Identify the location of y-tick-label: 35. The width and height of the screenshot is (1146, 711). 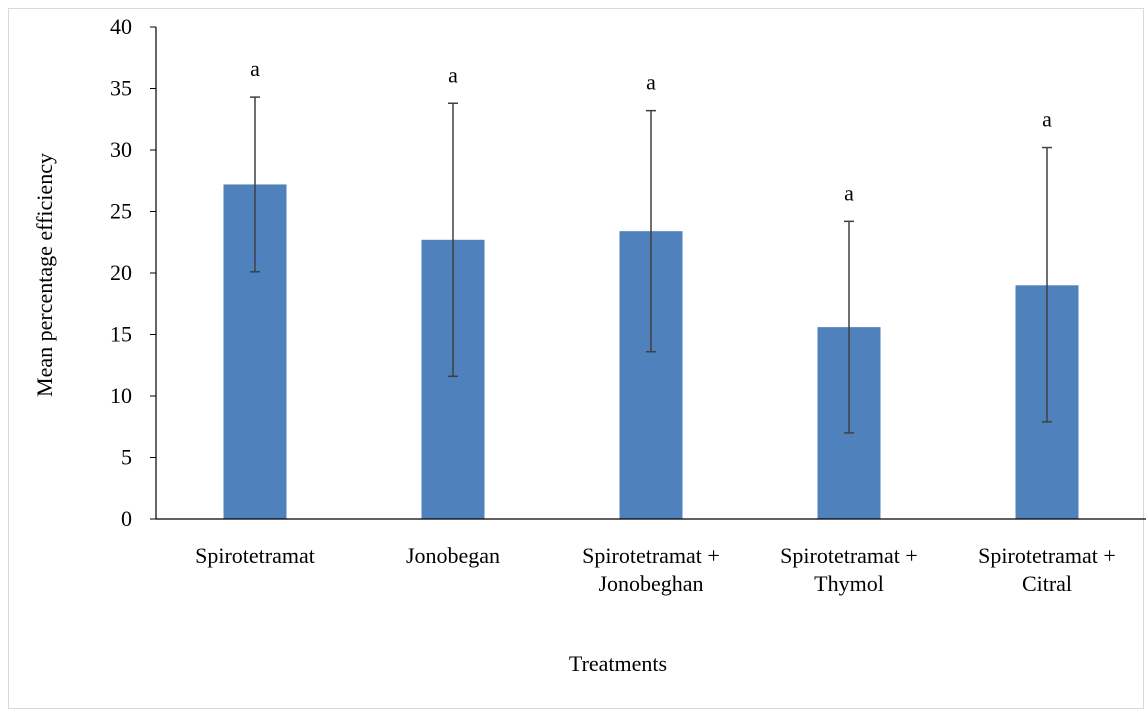
(121, 88).